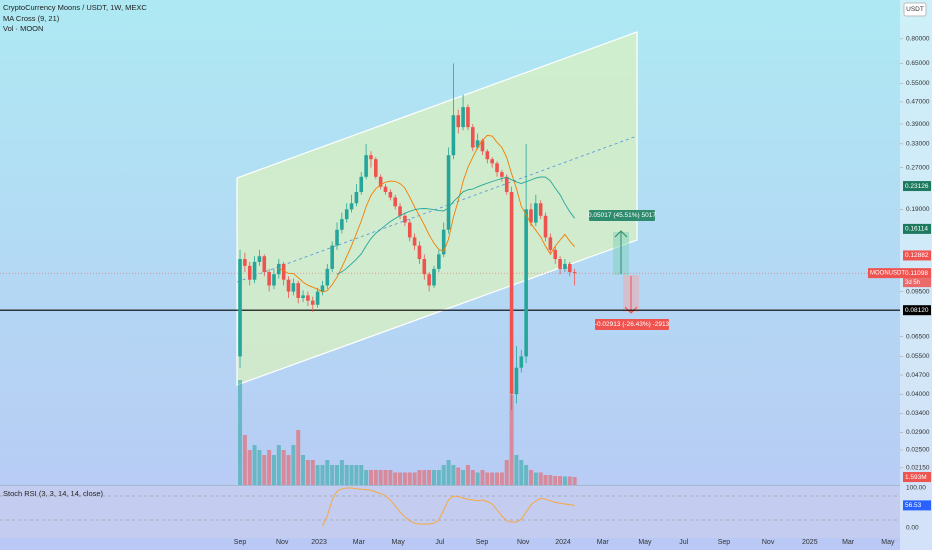 The width and height of the screenshot is (932, 550). Describe the element at coordinates (448, 507) in the screenshot. I see `stoch-line` at that location.